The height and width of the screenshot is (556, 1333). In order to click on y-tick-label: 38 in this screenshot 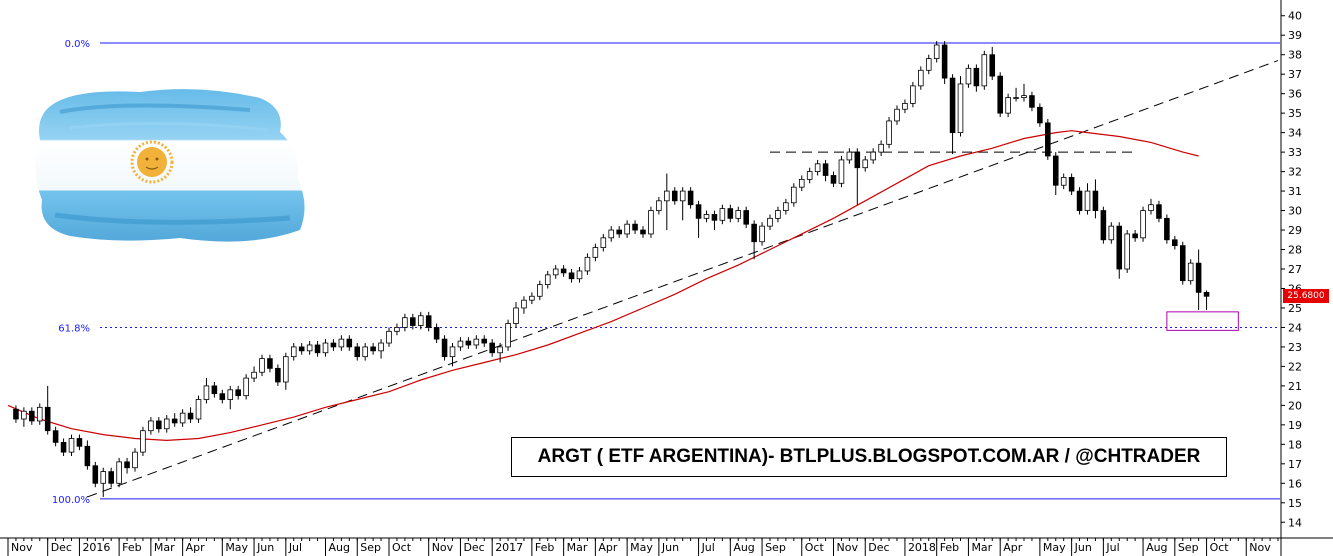, I will do `click(1295, 55)`.